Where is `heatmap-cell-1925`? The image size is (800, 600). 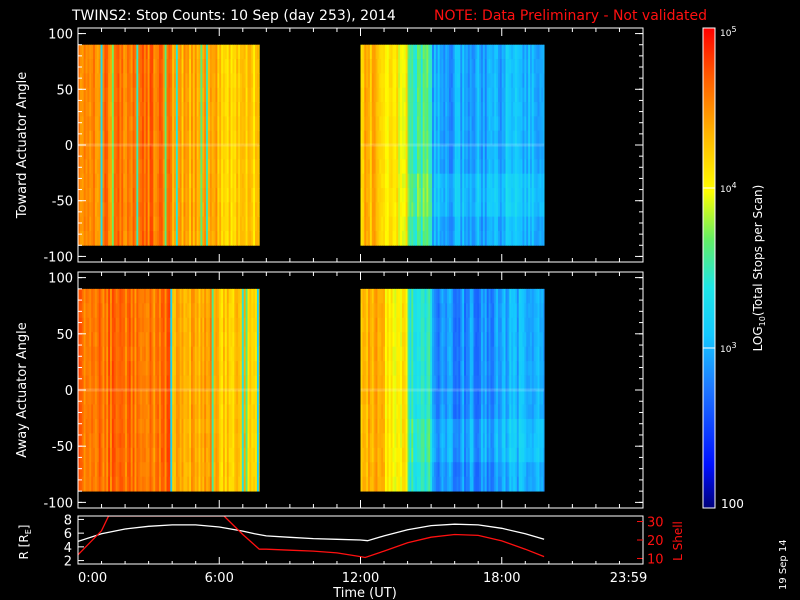
heatmap-cell-1925 is located at coordinates (437, 152).